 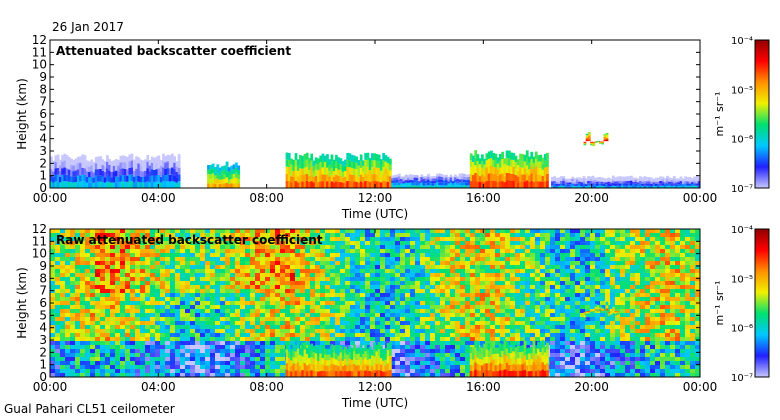 I want to click on colorbar-gradient, so click(x=762, y=114).